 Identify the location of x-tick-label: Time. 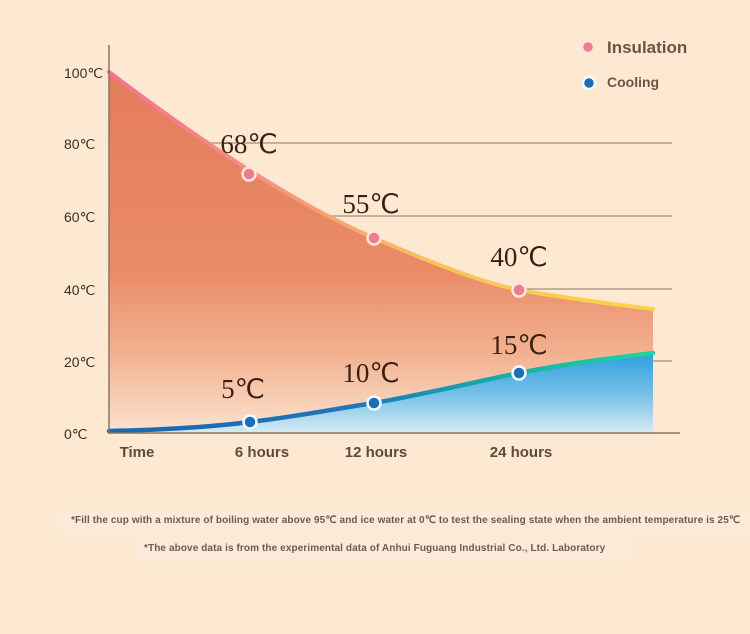
(137, 452).